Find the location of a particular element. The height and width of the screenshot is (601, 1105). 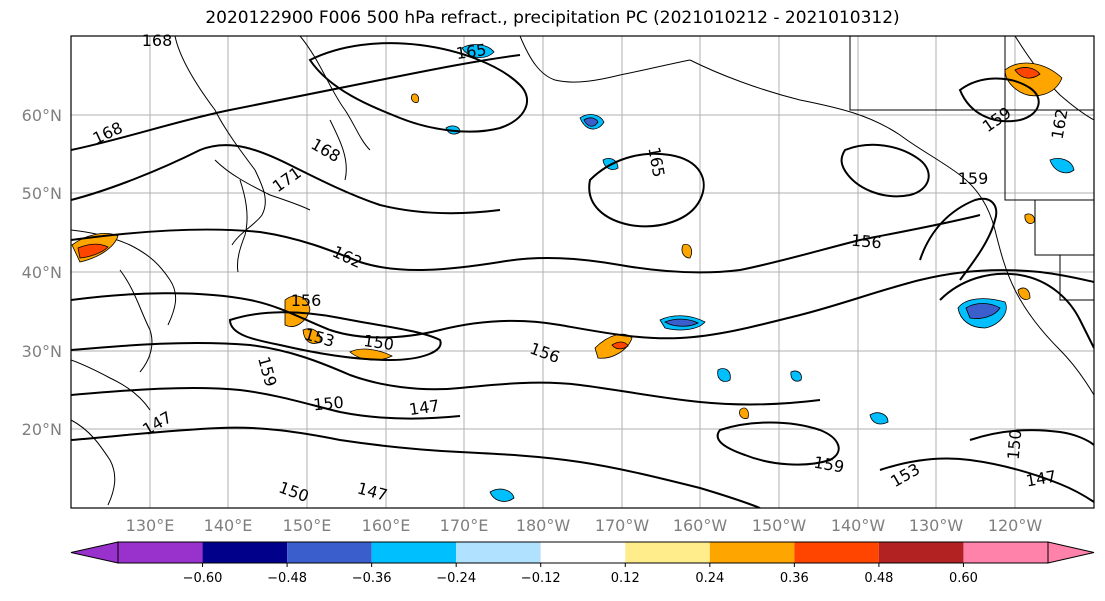

colorbar-tick-label: −0.12 is located at coordinates (541, 578).